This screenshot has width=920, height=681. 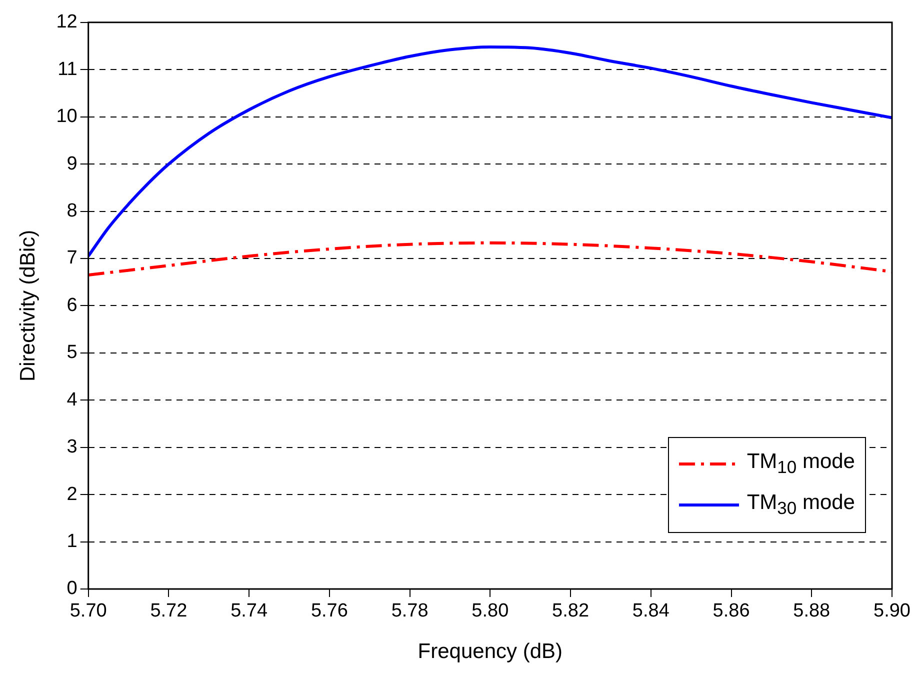 What do you see at coordinates (731, 611) in the screenshot?
I see `x-tick-label: 5.86` at bounding box center [731, 611].